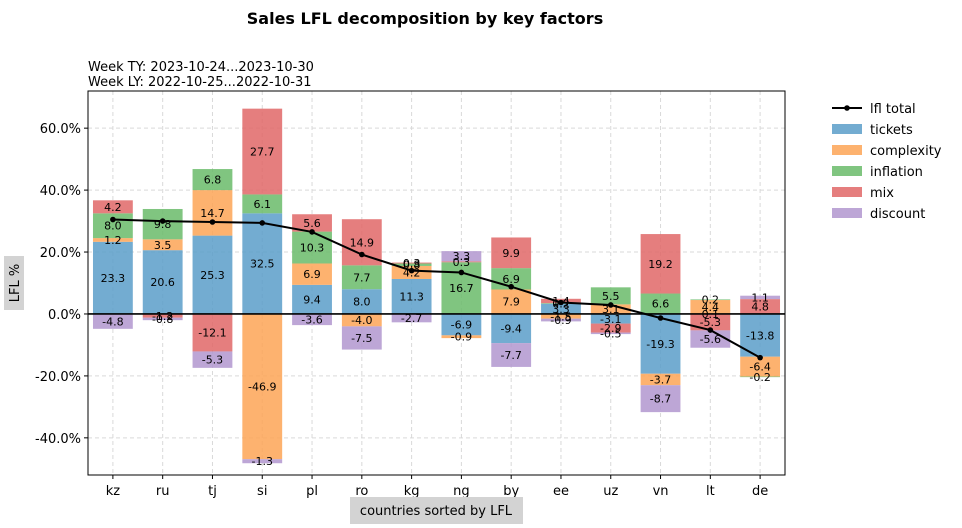  I want to click on bar-ng-tickets, so click(461, 324).